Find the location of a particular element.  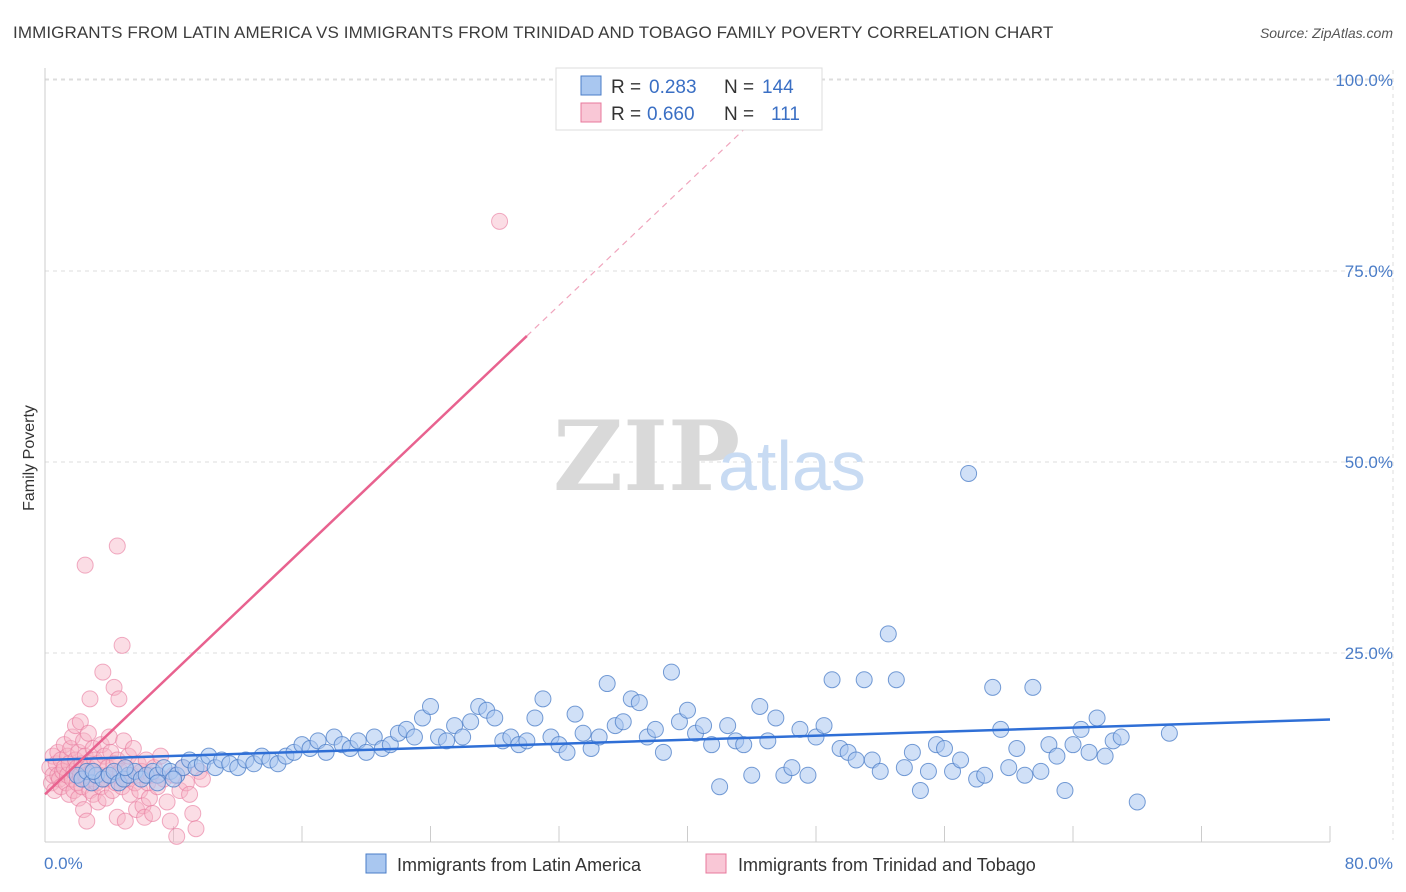

watermark: ZIP atlas is located at coordinates (709, 456).